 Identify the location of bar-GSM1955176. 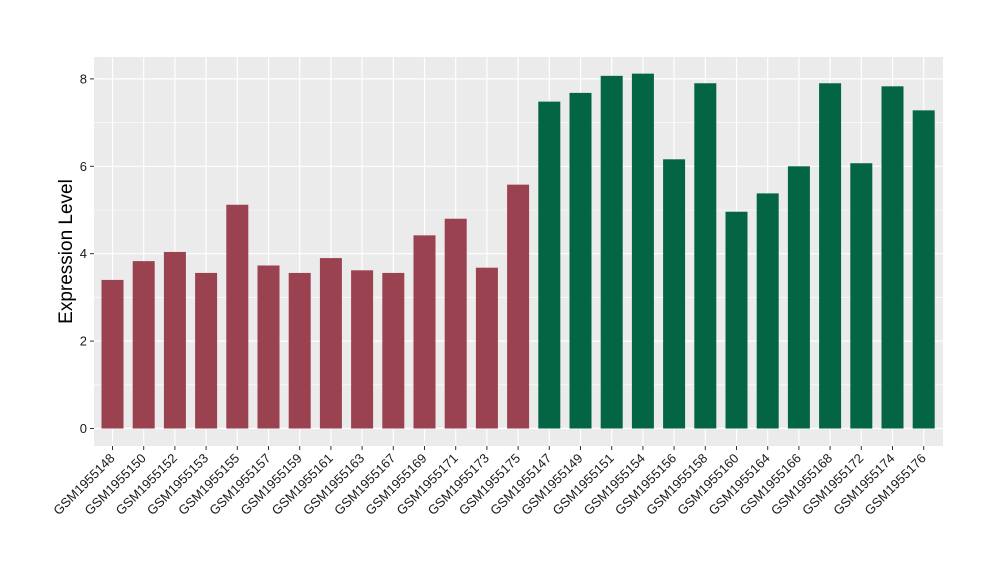
(923, 269).